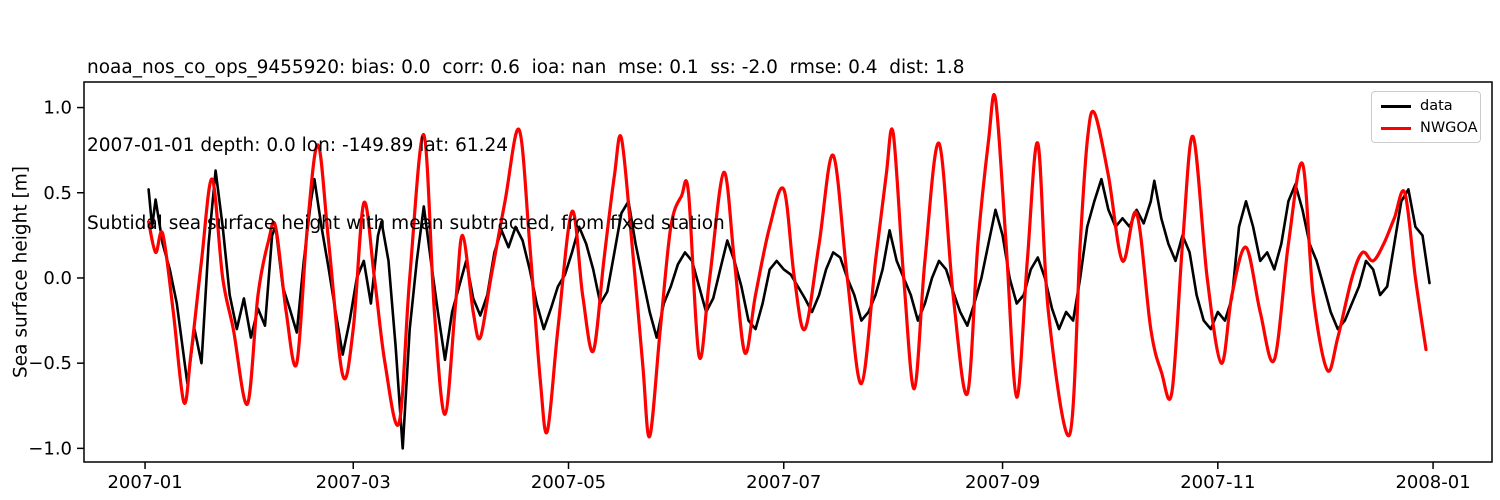 The height and width of the screenshot is (500, 1500). I want to click on y-tick-label: −0.5, so click(50, 363).